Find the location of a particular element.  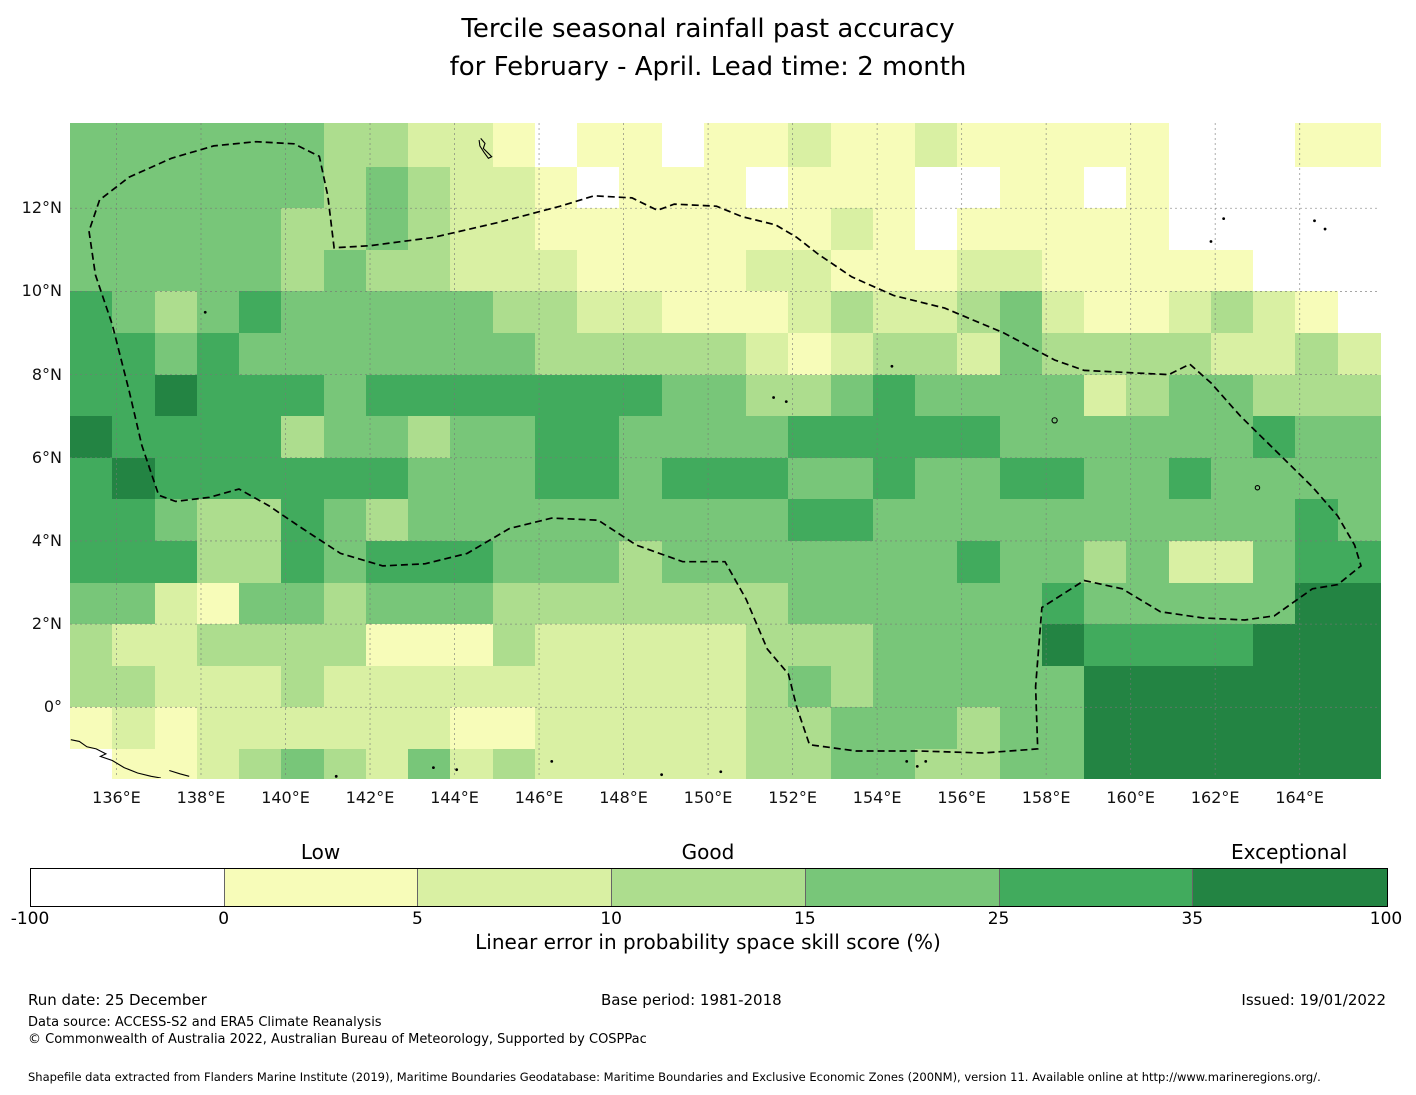

colorbar-tick-label: 5 is located at coordinates (417, 919).